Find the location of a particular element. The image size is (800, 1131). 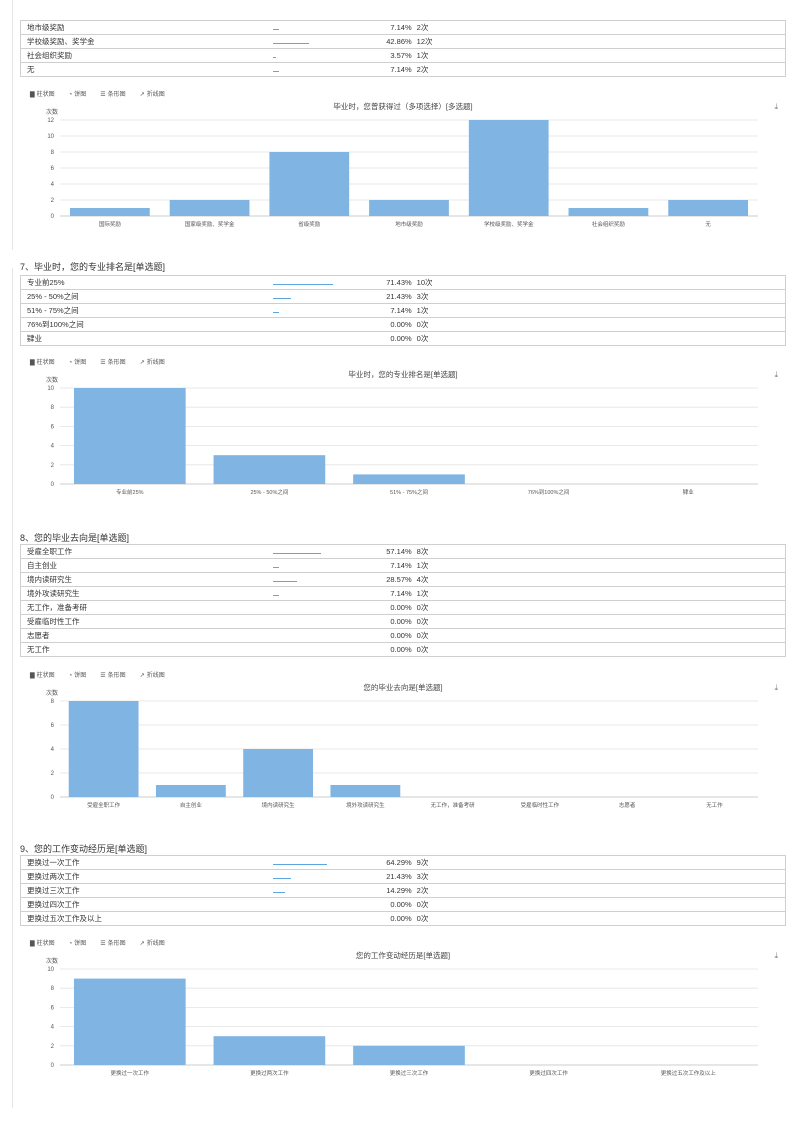

y-tick-label: 0 is located at coordinates (53, 217).